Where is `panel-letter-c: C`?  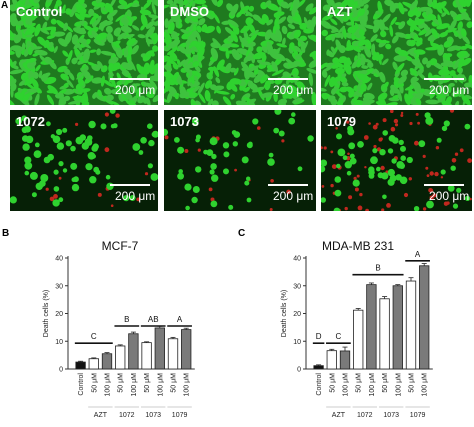
panel-letter-c: C is located at coordinates (242, 233).